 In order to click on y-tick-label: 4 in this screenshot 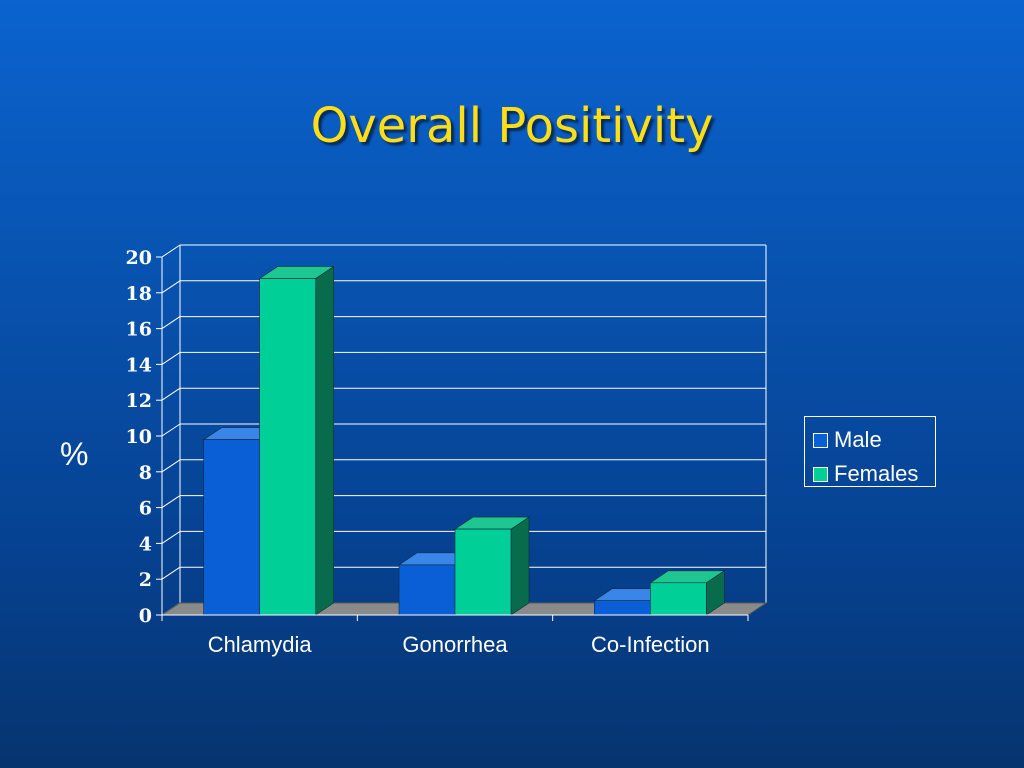, I will do `click(145, 544)`.